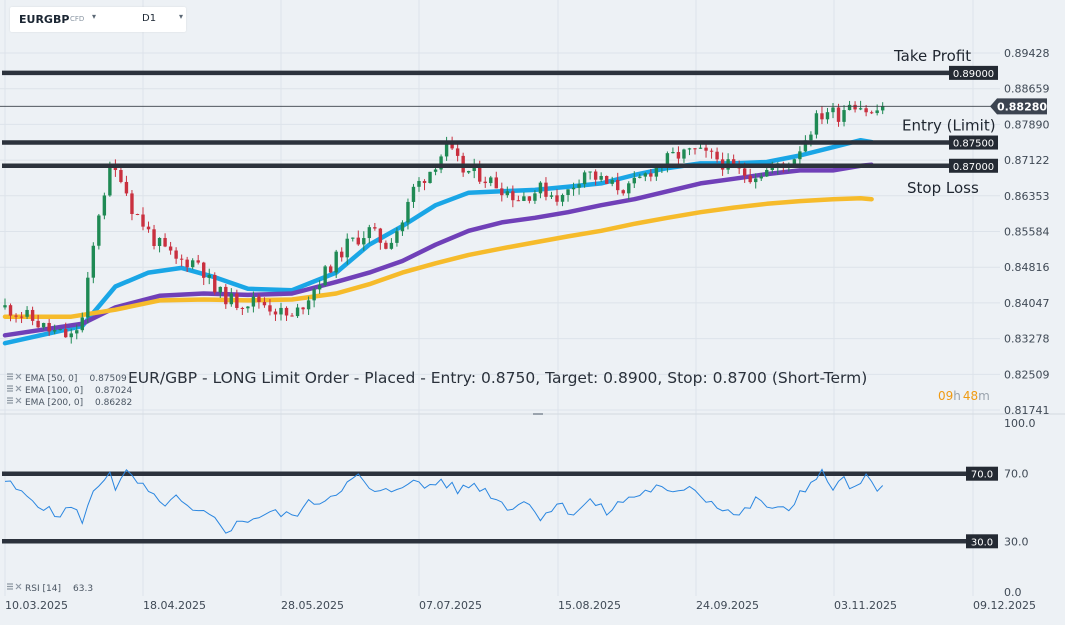 Image resolution: width=1065 pixels, height=625 pixels. What do you see at coordinates (44, 19) in the screenshot?
I see `symbol-label: EURGBP` at bounding box center [44, 19].